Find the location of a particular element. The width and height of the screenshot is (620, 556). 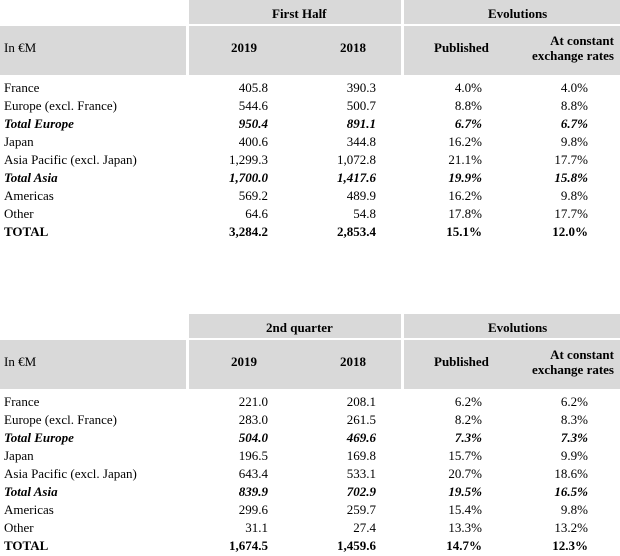

value-2018: 702.9 is located at coordinates (361, 491).